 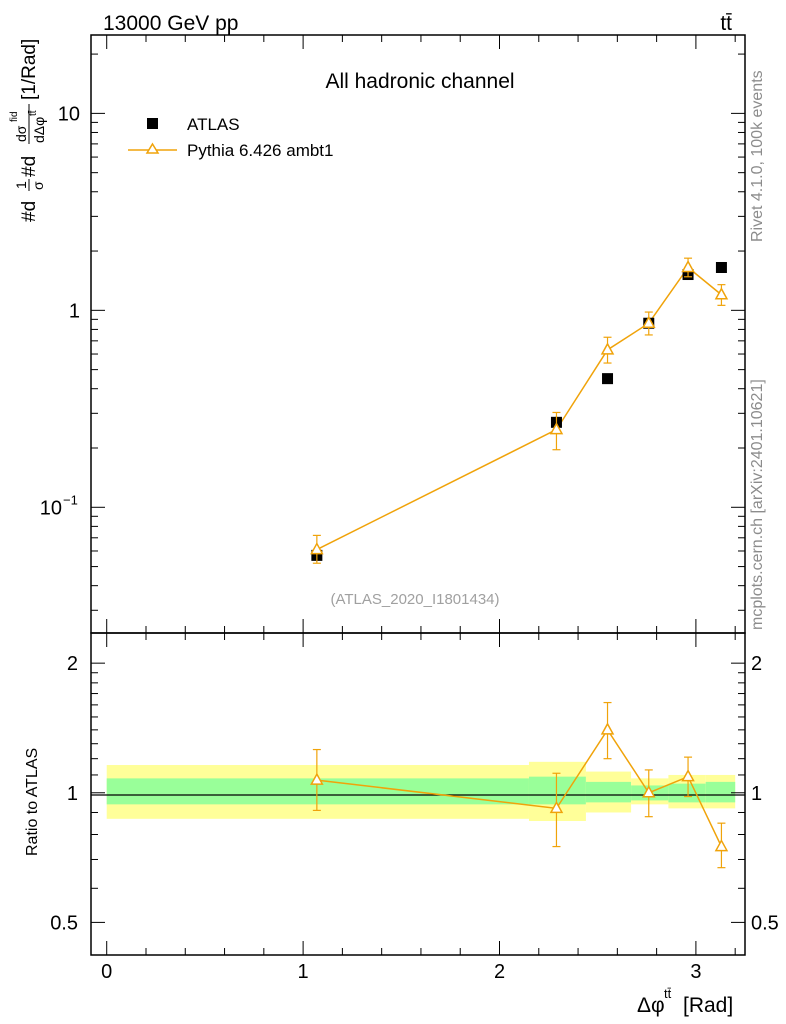 What do you see at coordinates (152, 148) in the screenshot?
I see `legend-marker-pythia` at bounding box center [152, 148].